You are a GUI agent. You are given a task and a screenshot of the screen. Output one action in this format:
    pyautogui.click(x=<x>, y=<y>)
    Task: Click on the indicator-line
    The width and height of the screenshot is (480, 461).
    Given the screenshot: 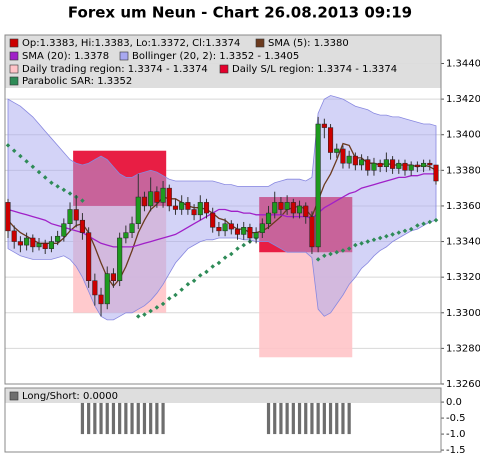 What is the action you would take?
    pyautogui.click(x=221, y=210)
    